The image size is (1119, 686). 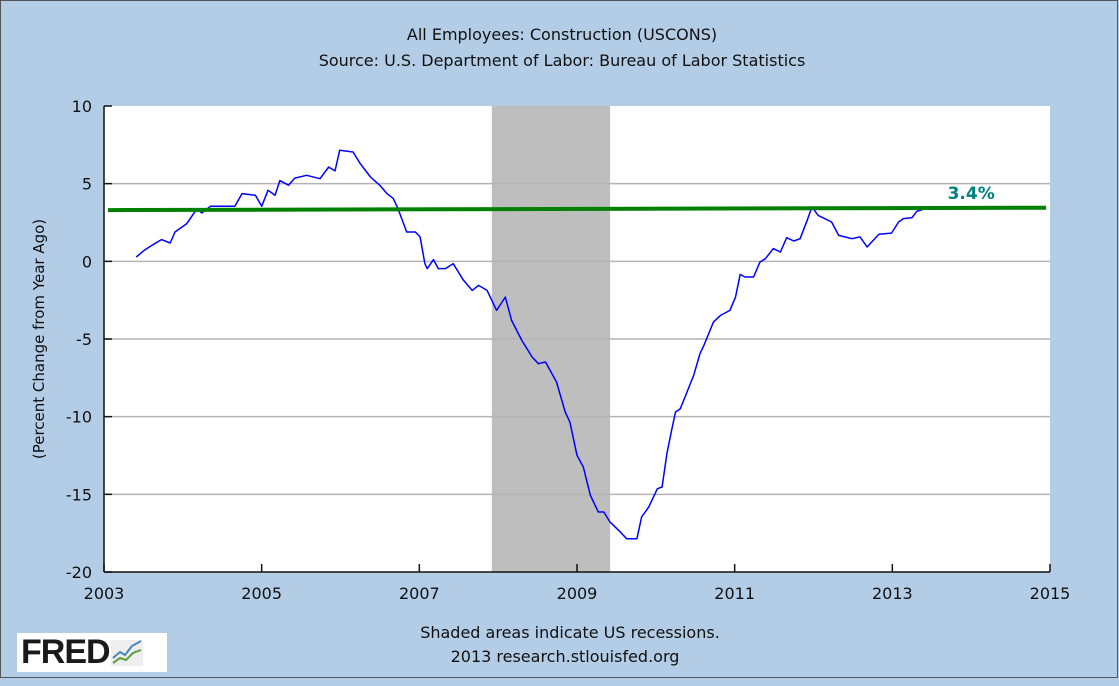 I want to click on x-tick-label: 2011, so click(x=734, y=593).